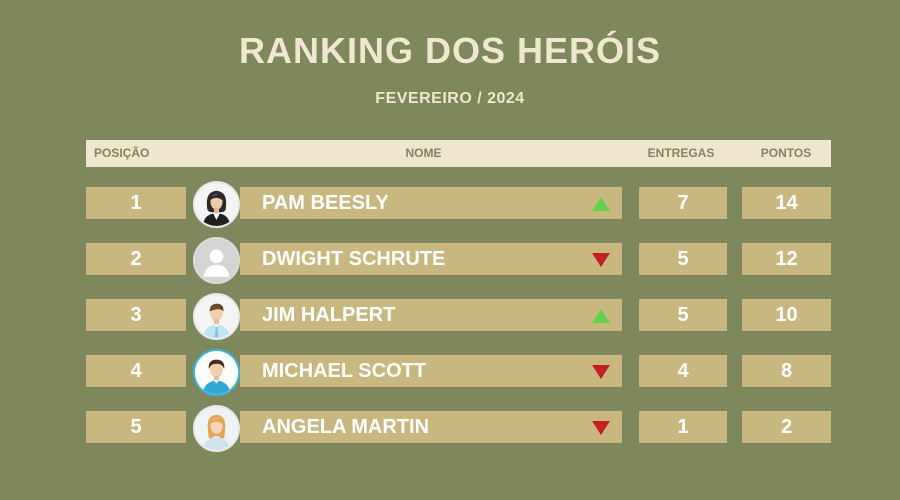 This screenshot has width=900, height=500. What do you see at coordinates (786, 427) in the screenshot?
I see `points-cell: 2` at bounding box center [786, 427].